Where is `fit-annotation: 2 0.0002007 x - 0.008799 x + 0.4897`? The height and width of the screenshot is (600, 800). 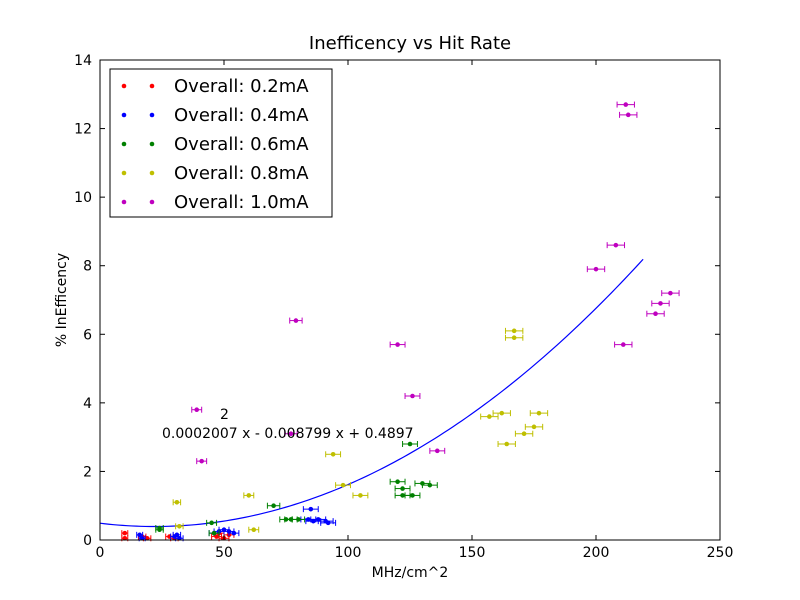
fit-annotation: 2 0.0002007 x - 0.008799 x + 0.4897 is located at coordinates (288, 424).